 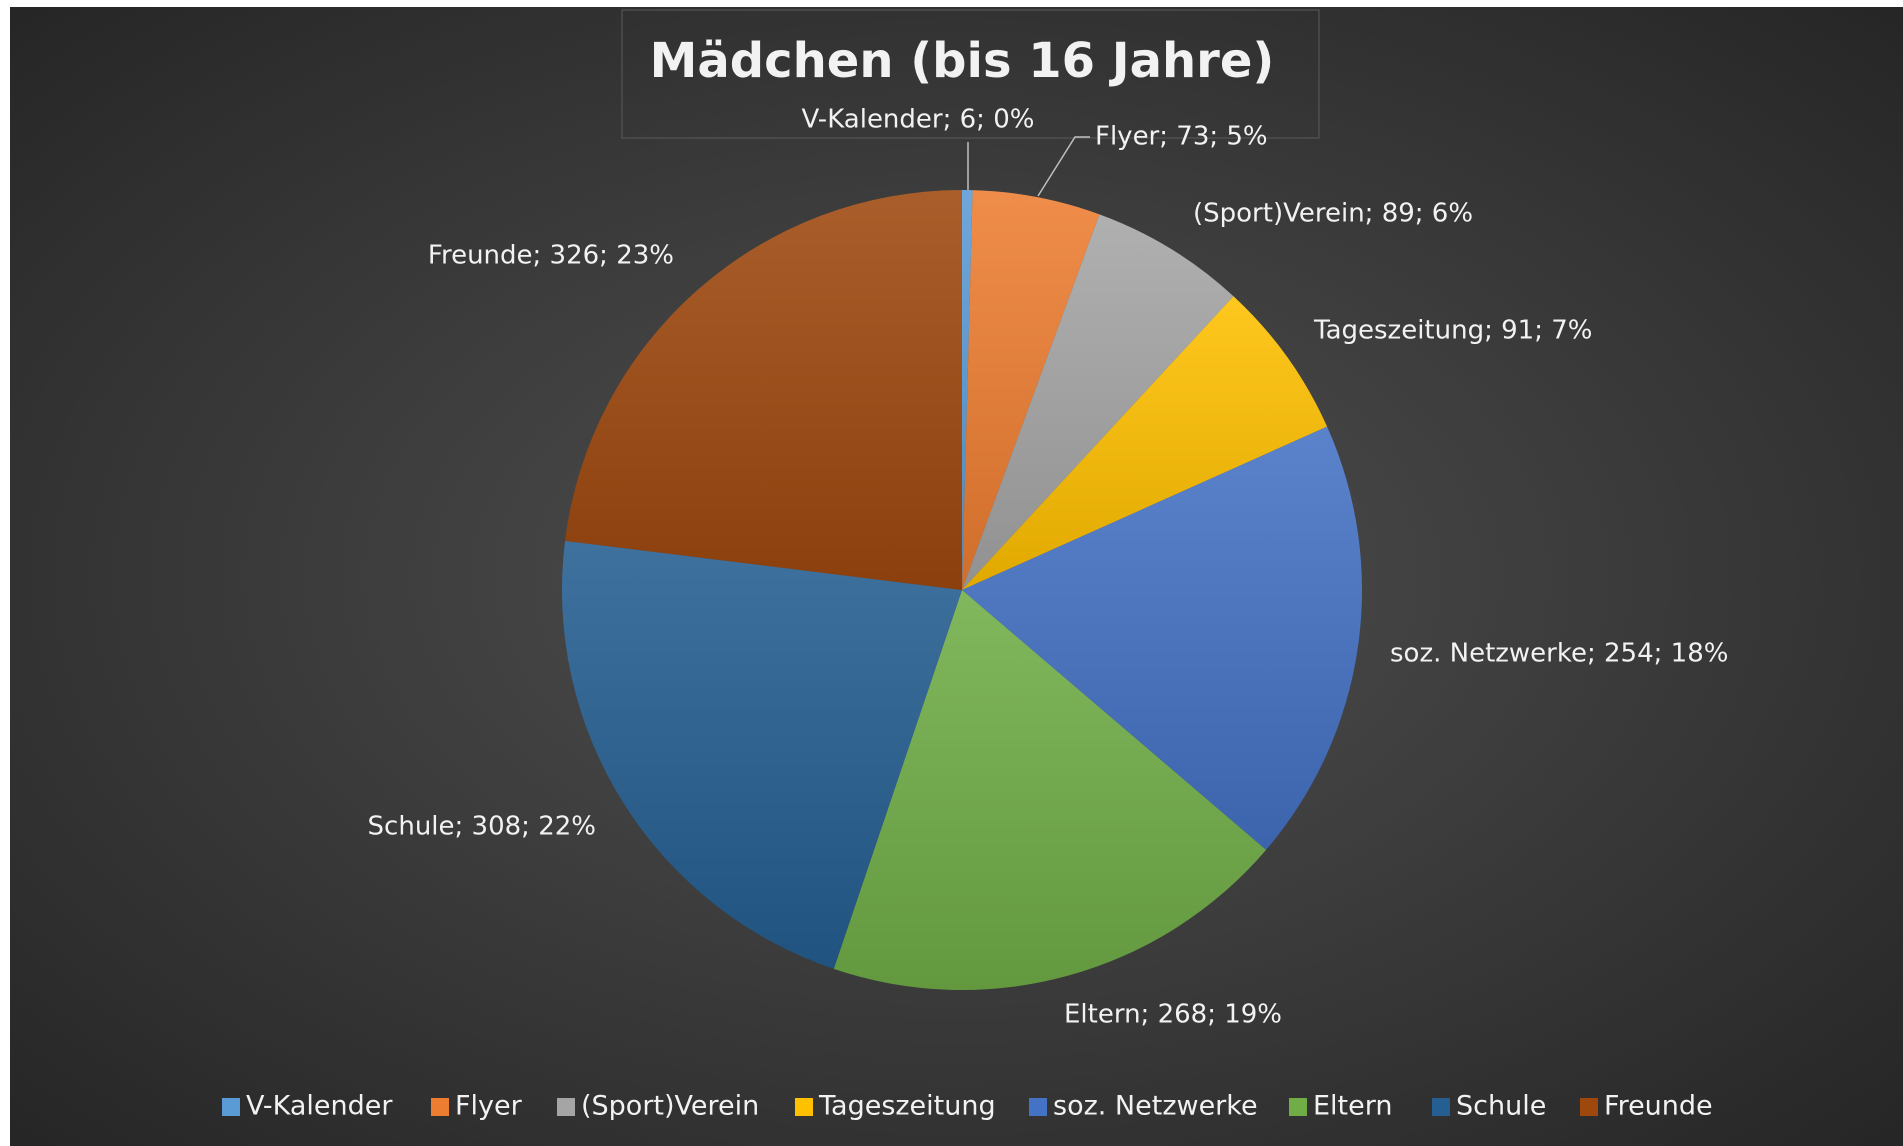 What do you see at coordinates (319, 1106) in the screenshot?
I see `legend-label: V-Kalender` at bounding box center [319, 1106].